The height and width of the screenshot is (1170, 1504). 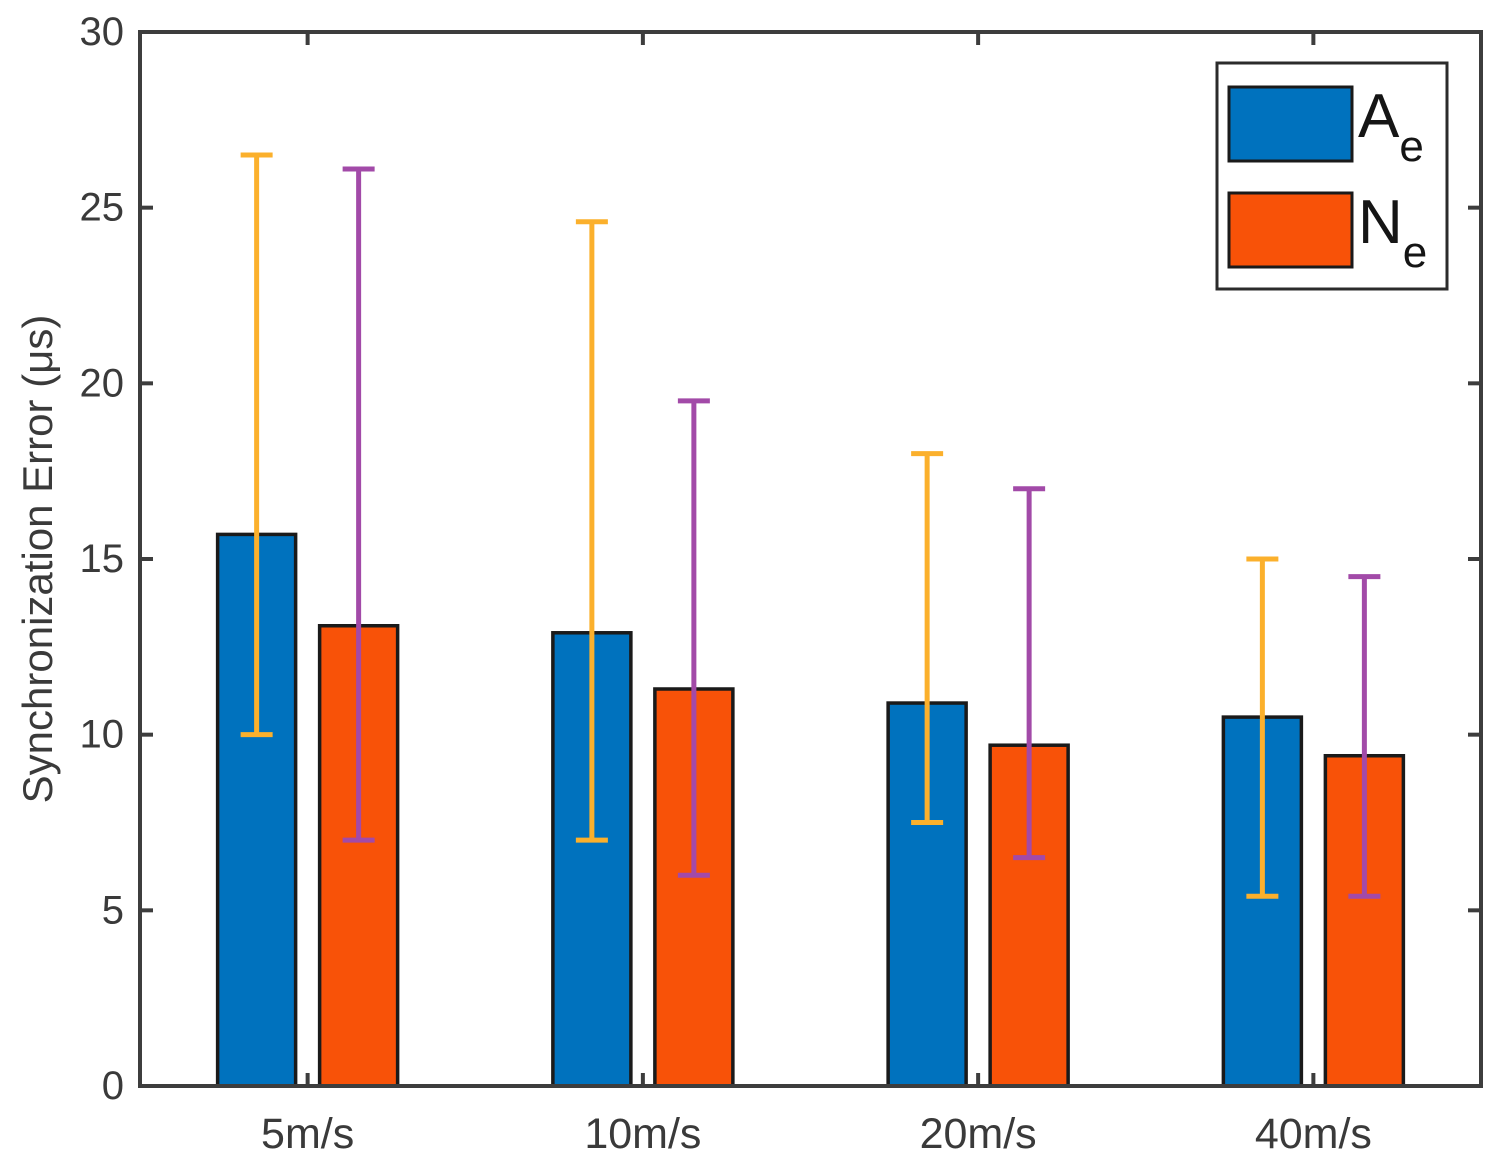 I want to click on errorbar-Ne-20m/s, so click(x=1029, y=673).